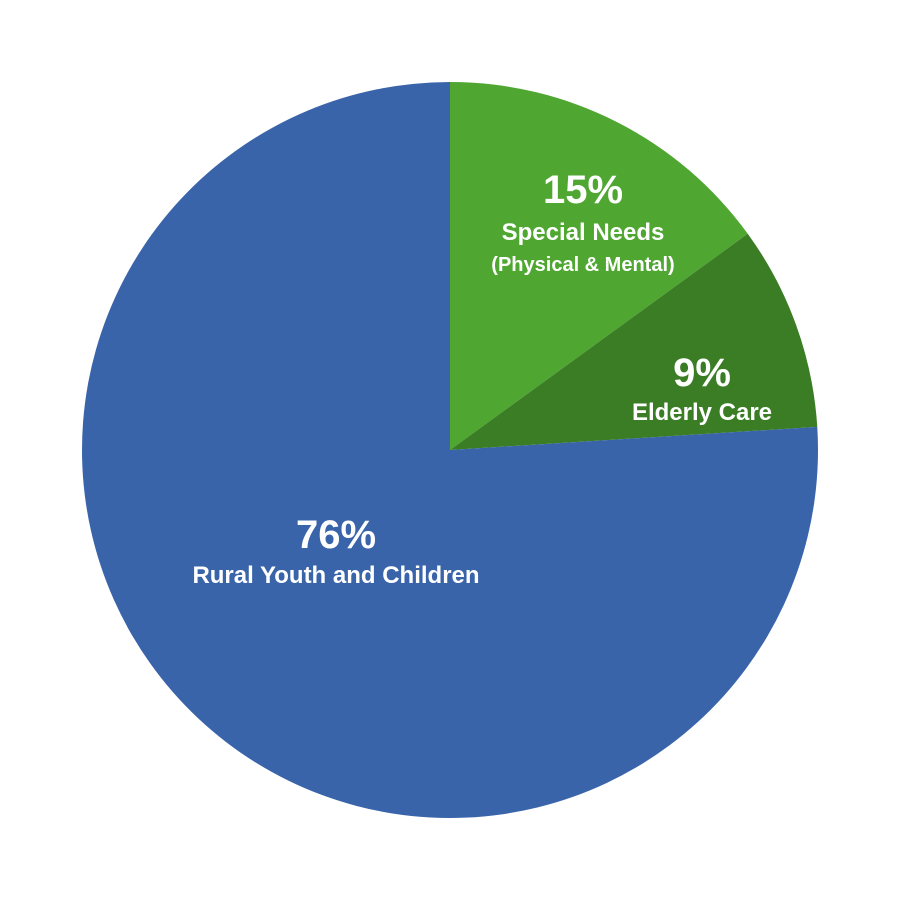 The height and width of the screenshot is (900, 900). What do you see at coordinates (335, 575) in the screenshot?
I see `slice-label-name-rural-youth: Rural Youth and Children` at bounding box center [335, 575].